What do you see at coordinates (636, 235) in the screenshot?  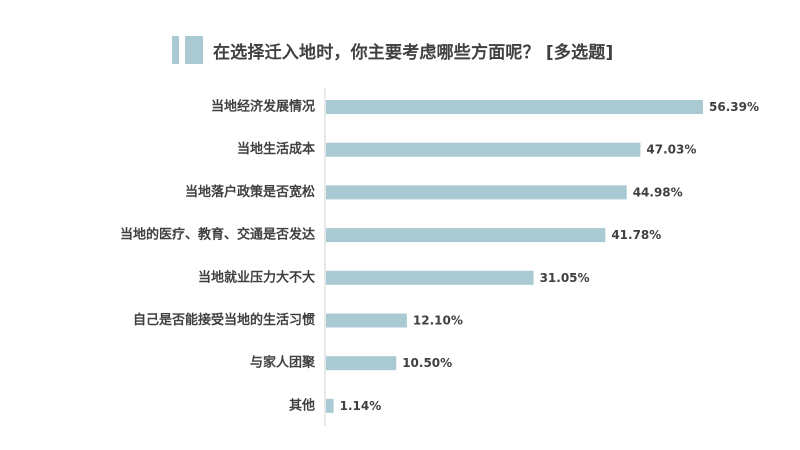 I see `data-label: 41.78%` at bounding box center [636, 235].